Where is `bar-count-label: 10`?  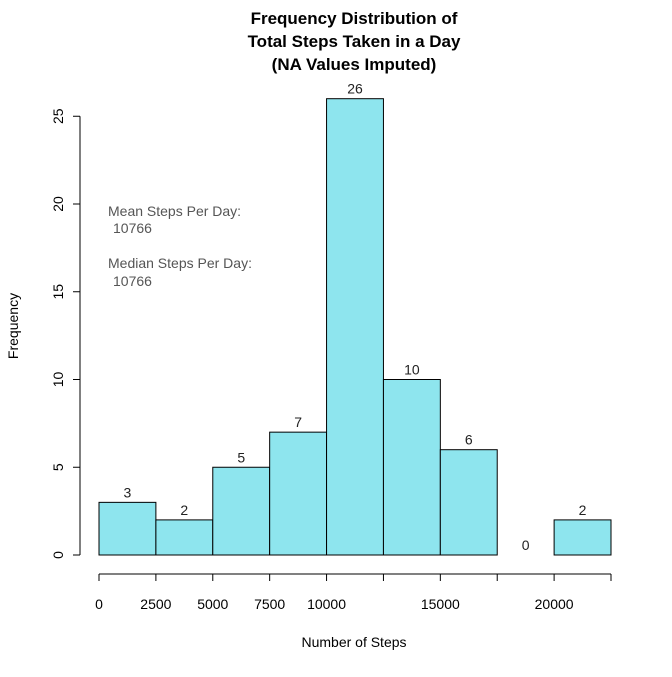 bar-count-label: 10 is located at coordinates (412, 370).